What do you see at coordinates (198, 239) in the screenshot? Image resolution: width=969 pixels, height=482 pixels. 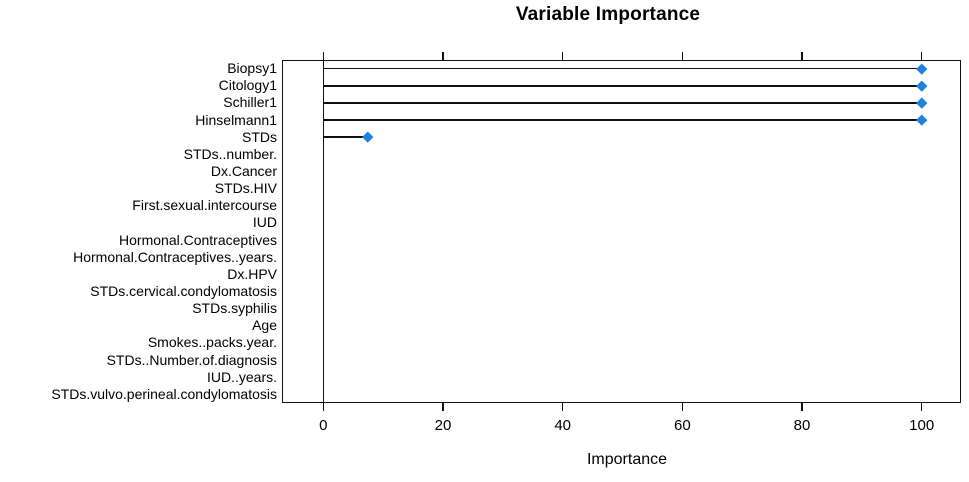 I see `y-axis-label: Hormonal.Contraceptives` at bounding box center [198, 239].